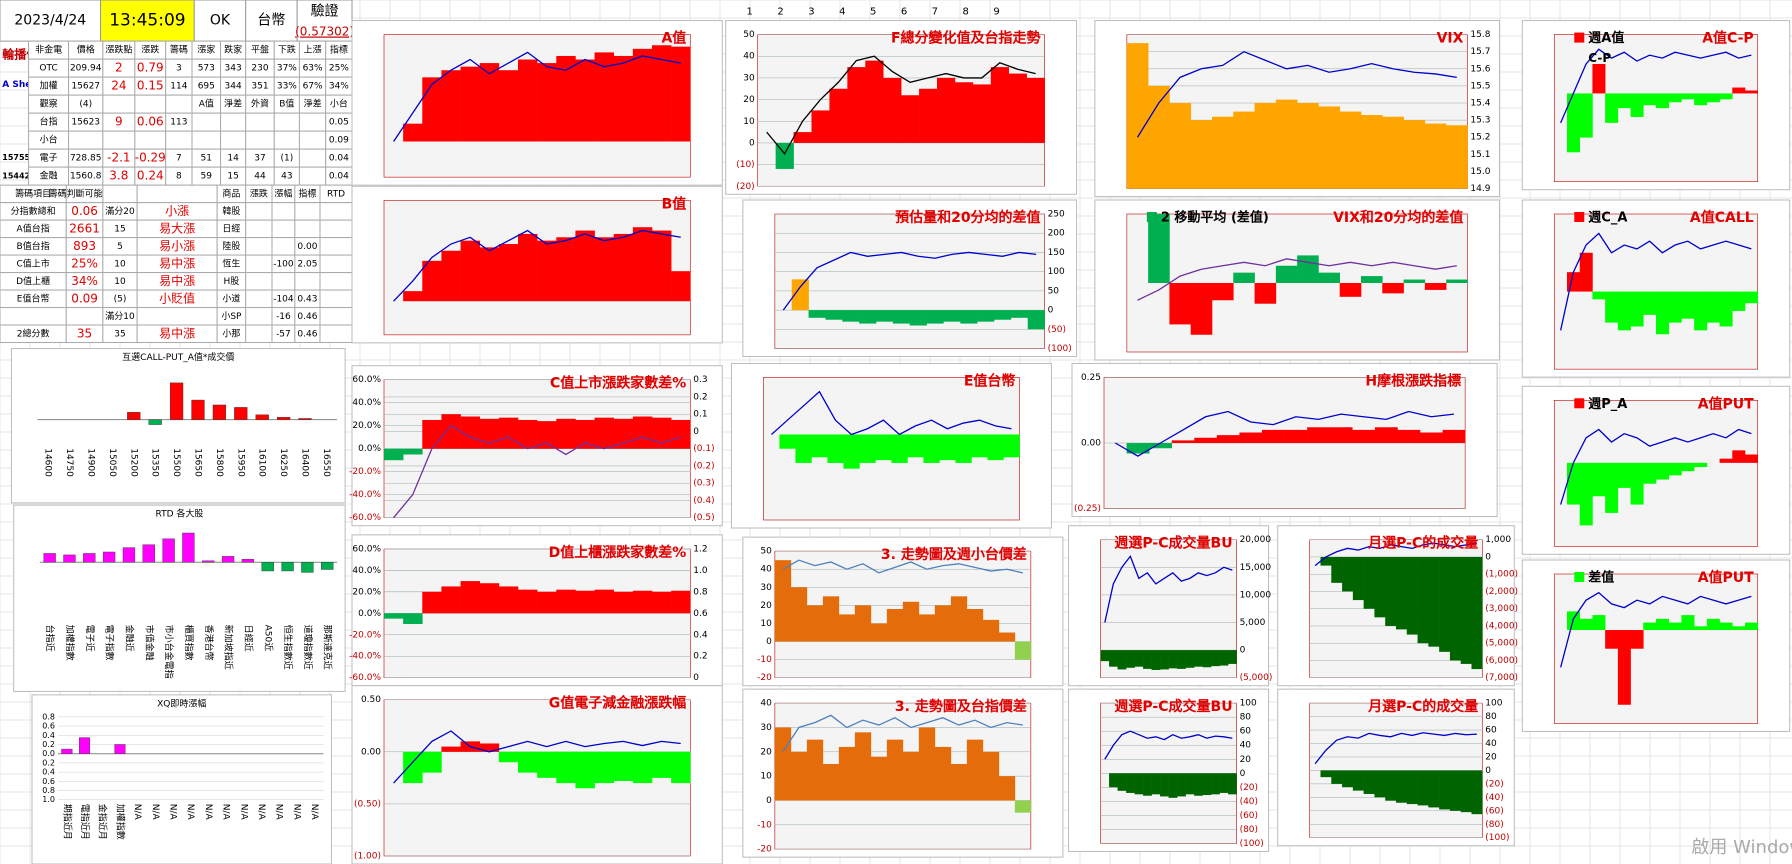  I want to click on tick-label: 15.5, so click(1480, 86).